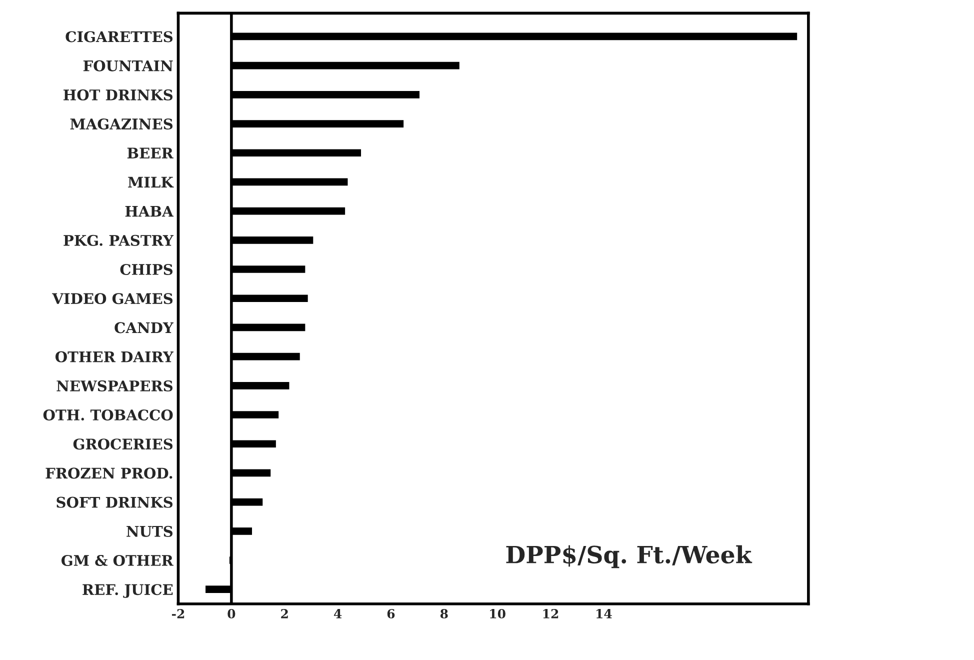 This screenshot has width=974, height=660. I want to click on y-tick-label: MILK, so click(151, 182).